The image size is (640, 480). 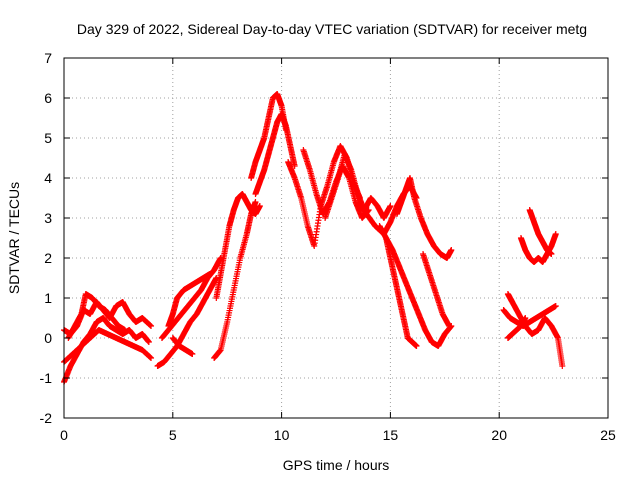 What do you see at coordinates (238, 246) in the screenshot?
I see `series-track-j` at bounding box center [238, 246].